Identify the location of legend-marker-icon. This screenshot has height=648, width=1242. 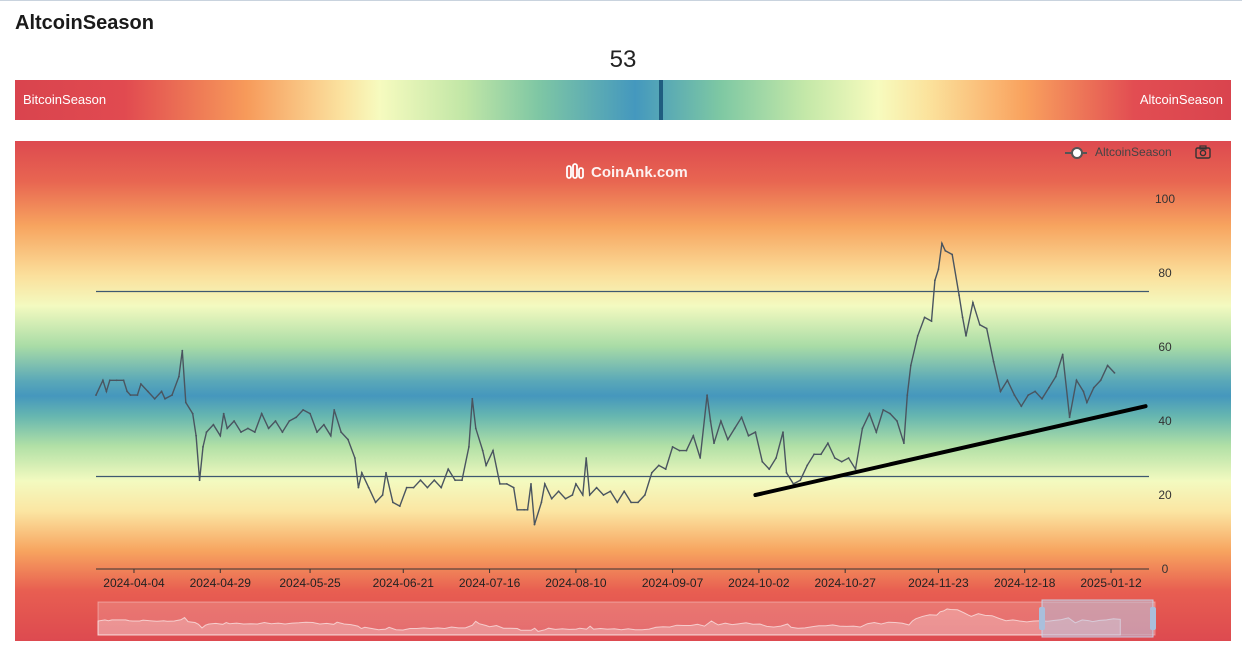
(1077, 153).